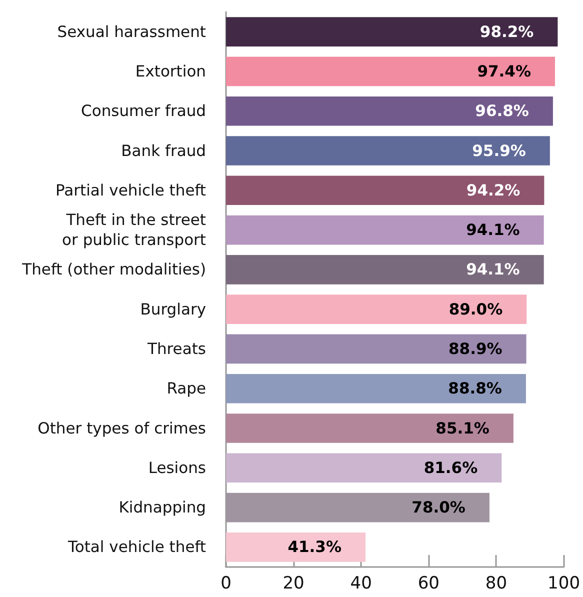 This screenshot has width=583, height=597. Describe the element at coordinates (315, 547) in the screenshot. I see `data-label: 41.3%` at that location.